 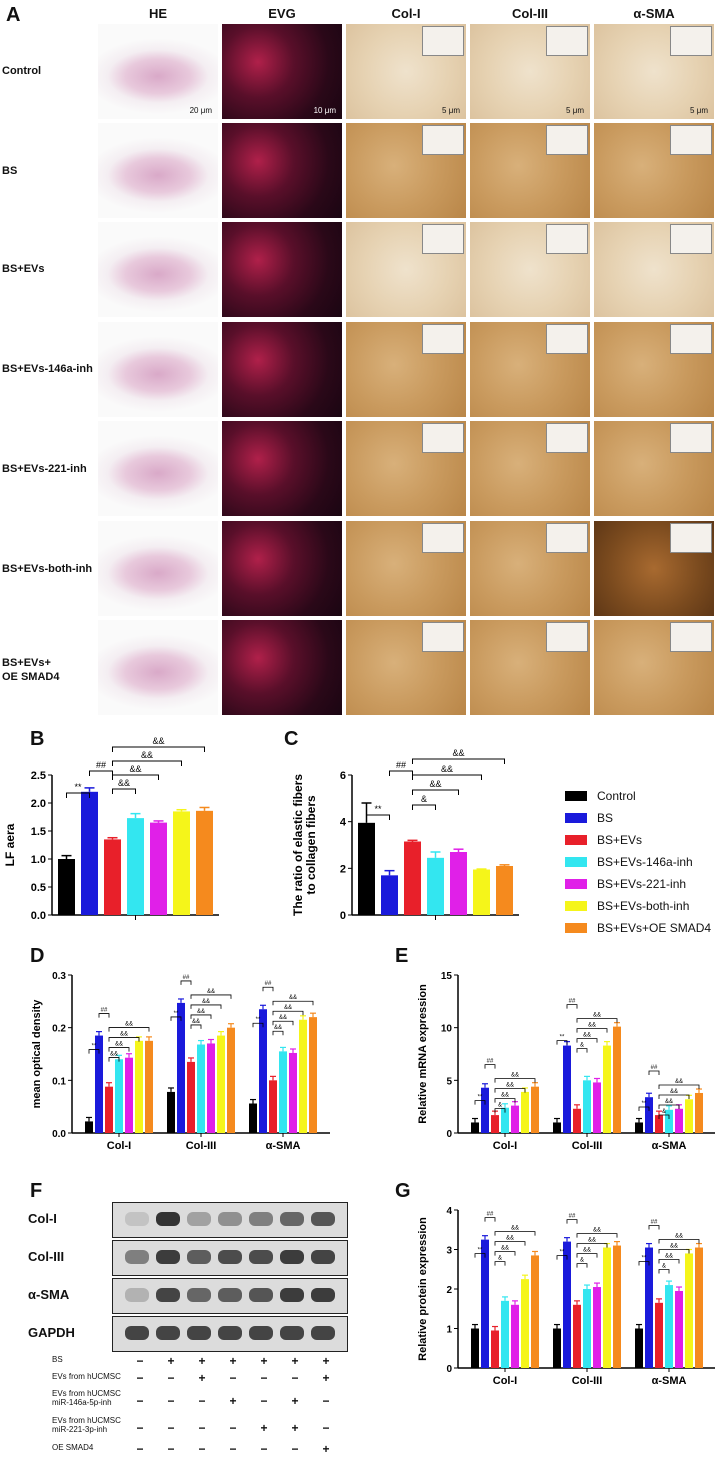 What do you see at coordinates (654, 170) in the screenshot?
I see `micrograph-bs-alpha-sma` at bounding box center [654, 170].